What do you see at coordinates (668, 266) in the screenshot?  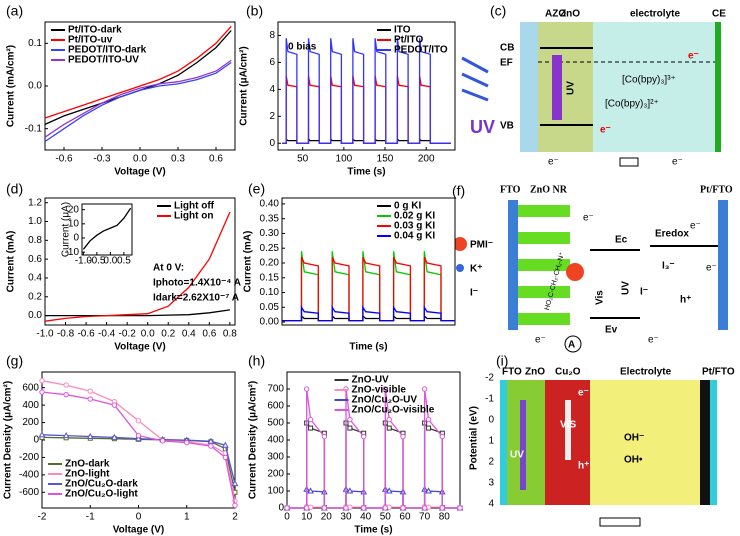 I see `label: I₃⁻` at bounding box center [668, 266].